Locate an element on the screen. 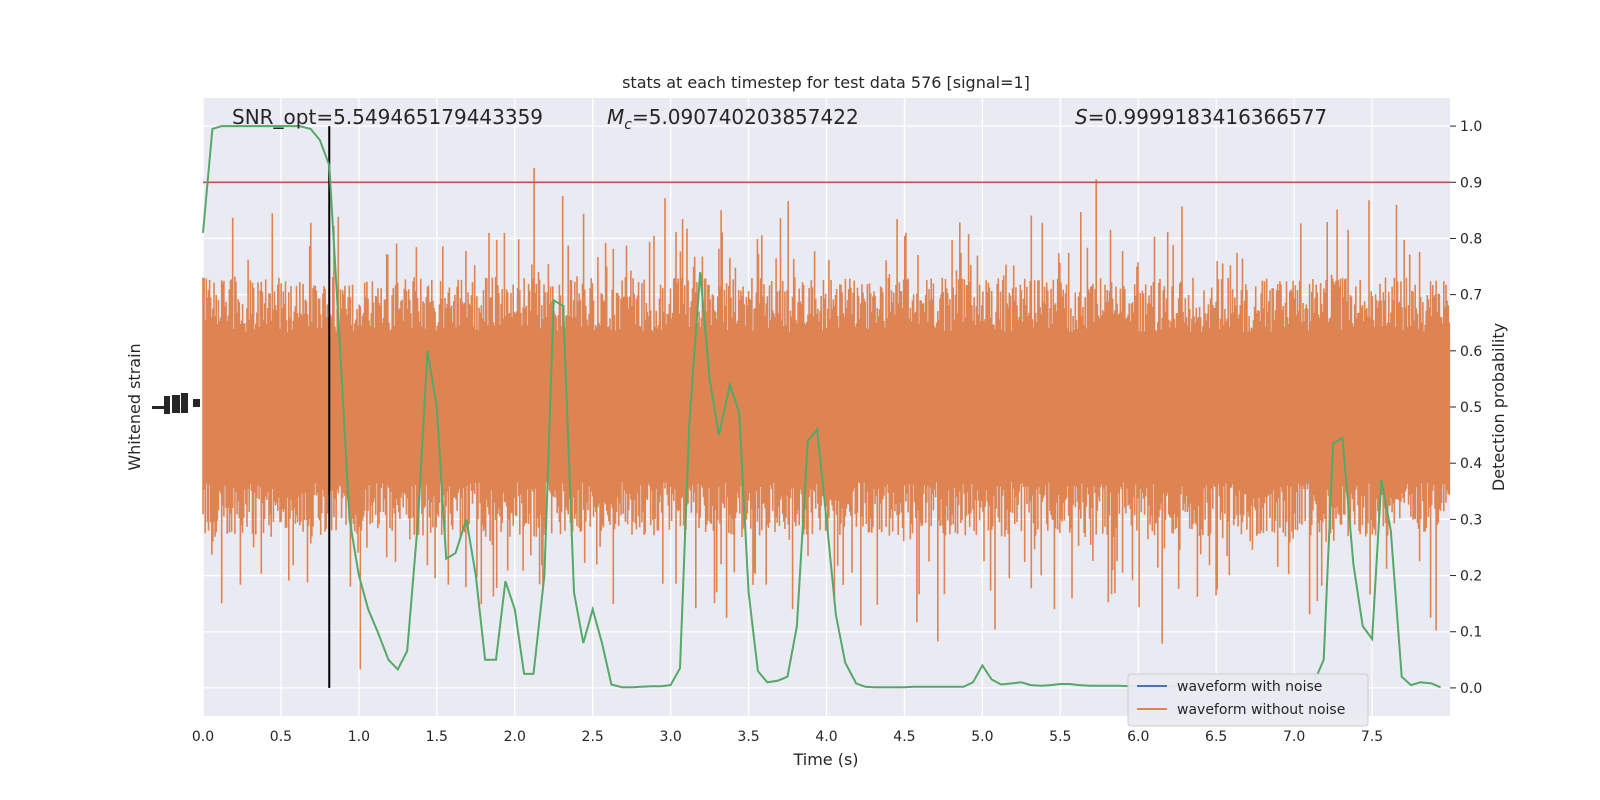 This screenshot has height=800, width=1600. x-tick-label: 7.5 is located at coordinates (1372, 737).